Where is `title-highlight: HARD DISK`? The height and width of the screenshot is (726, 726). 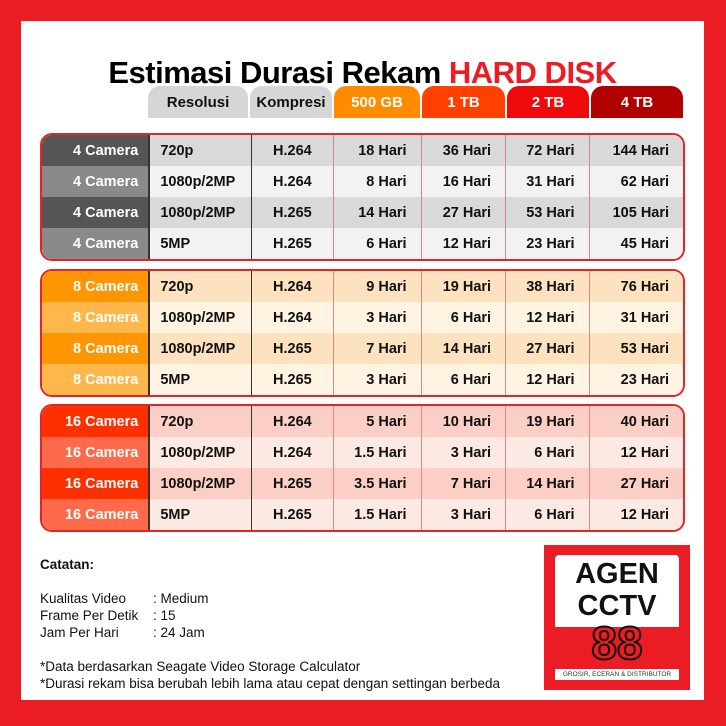
title-highlight: HARD DISK is located at coordinates (532, 72).